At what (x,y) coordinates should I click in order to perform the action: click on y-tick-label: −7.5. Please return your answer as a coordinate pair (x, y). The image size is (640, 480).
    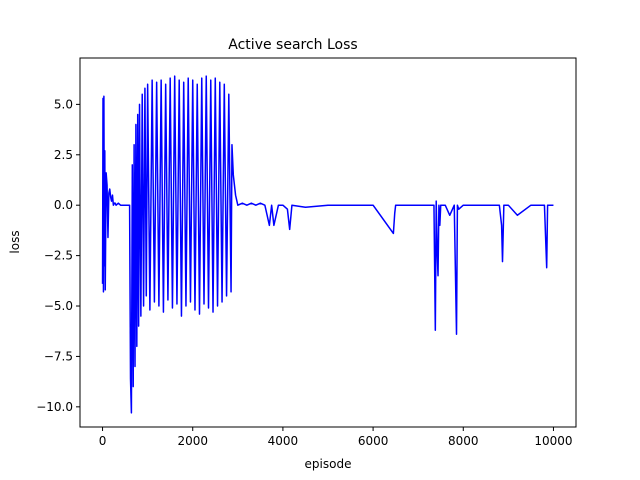
    Looking at the image, I should click on (58, 356).